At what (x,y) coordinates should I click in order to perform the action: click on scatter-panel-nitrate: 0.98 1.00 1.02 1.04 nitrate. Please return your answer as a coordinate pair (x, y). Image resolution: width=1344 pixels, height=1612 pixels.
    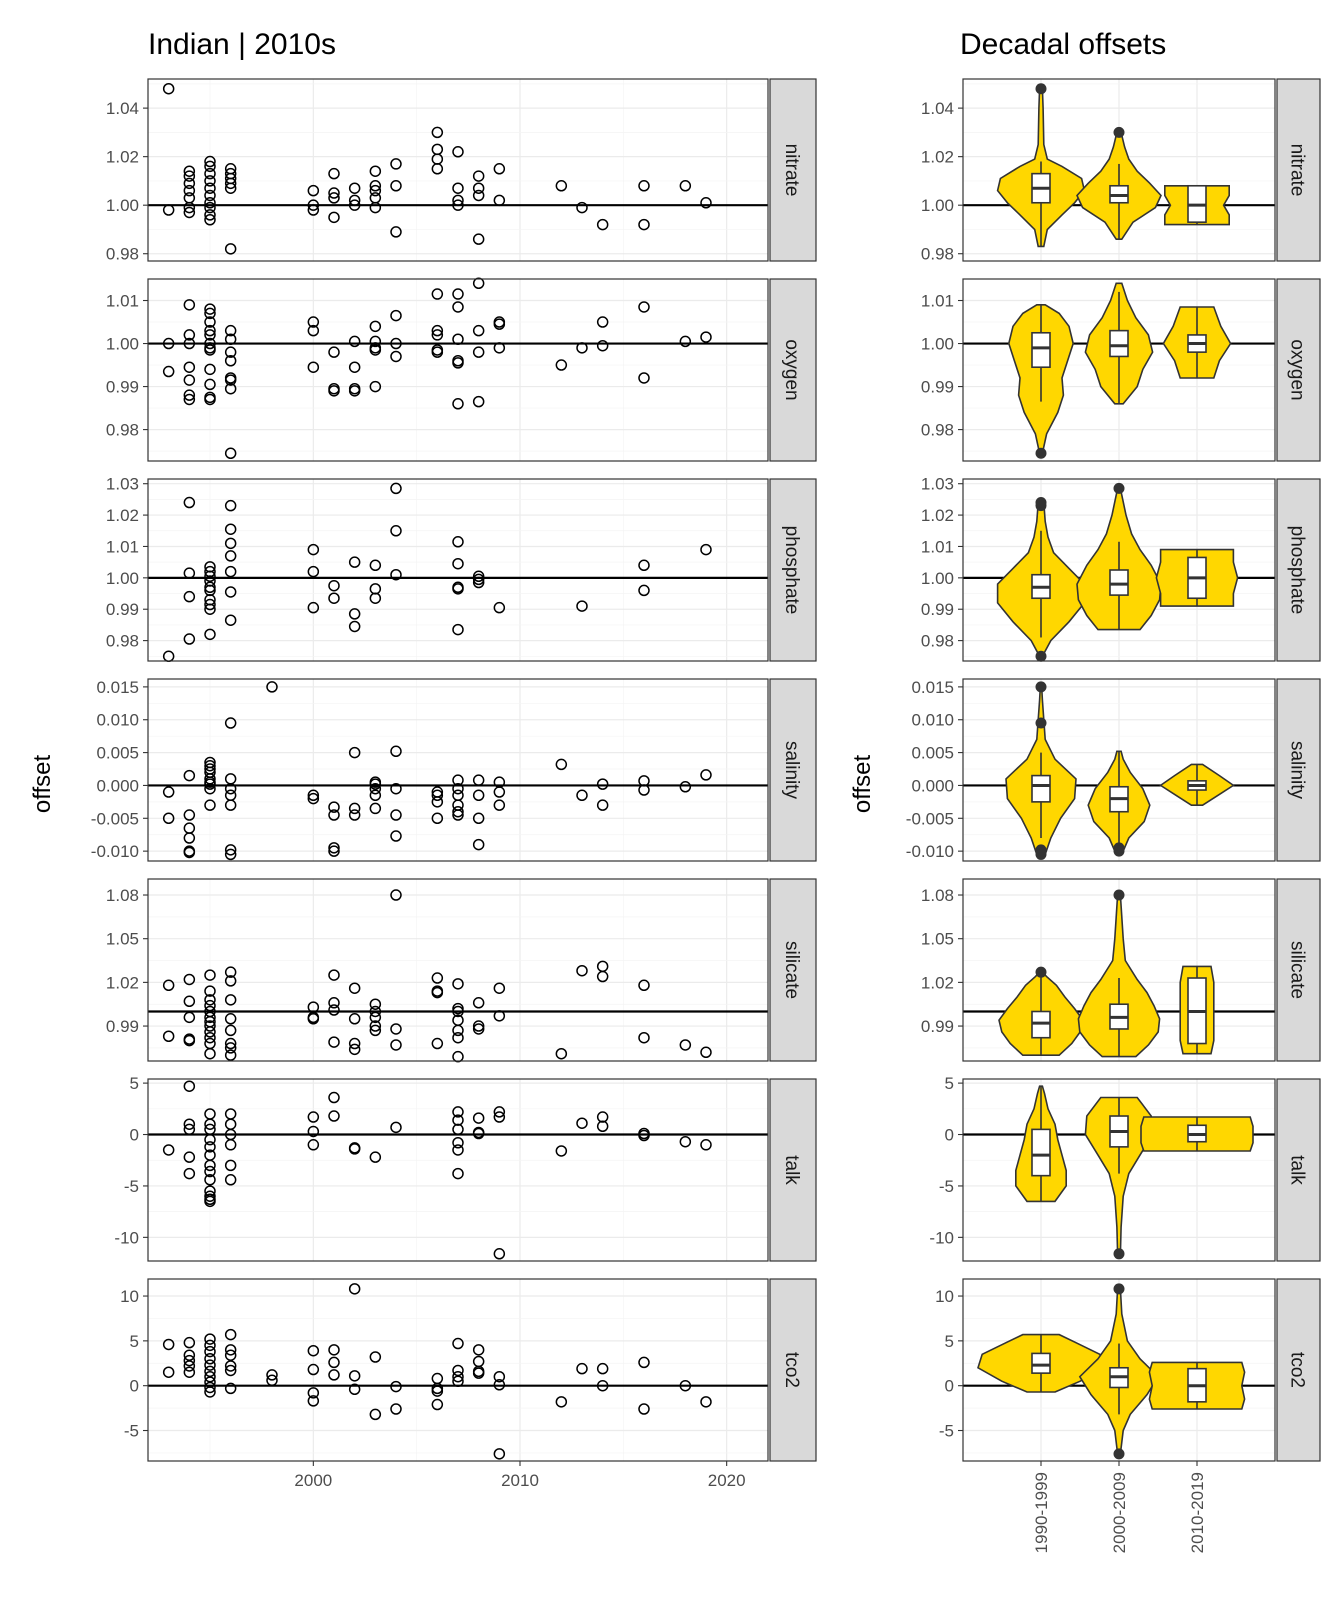
    Looking at the image, I should click on (461, 171).